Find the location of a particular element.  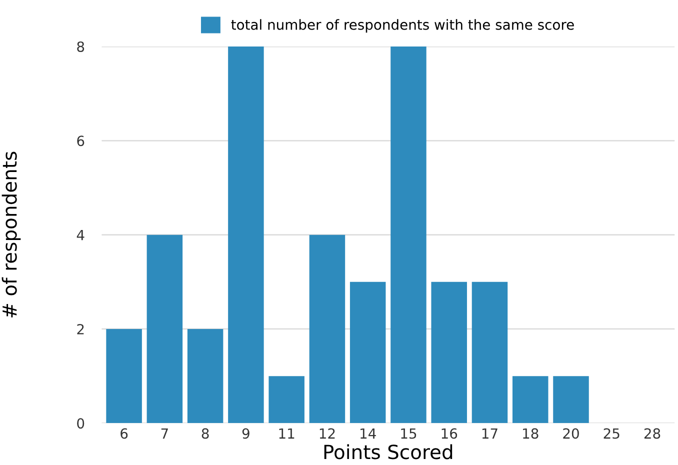

x-tick-label: 12 is located at coordinates (327, 433).